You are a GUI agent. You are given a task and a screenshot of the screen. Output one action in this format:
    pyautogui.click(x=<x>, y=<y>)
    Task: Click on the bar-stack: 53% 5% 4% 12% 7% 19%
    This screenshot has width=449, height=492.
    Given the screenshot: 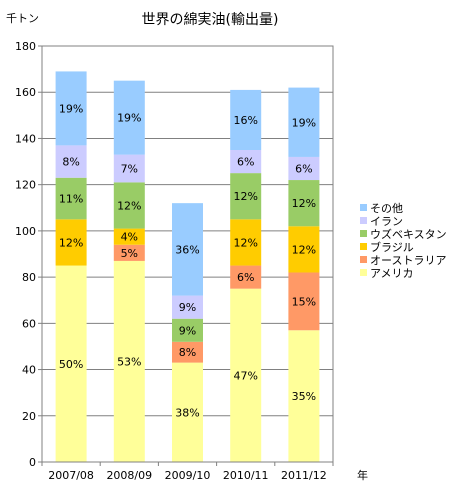 What is the action you would take?
    pyautogui.click(x=129, y=271)
    